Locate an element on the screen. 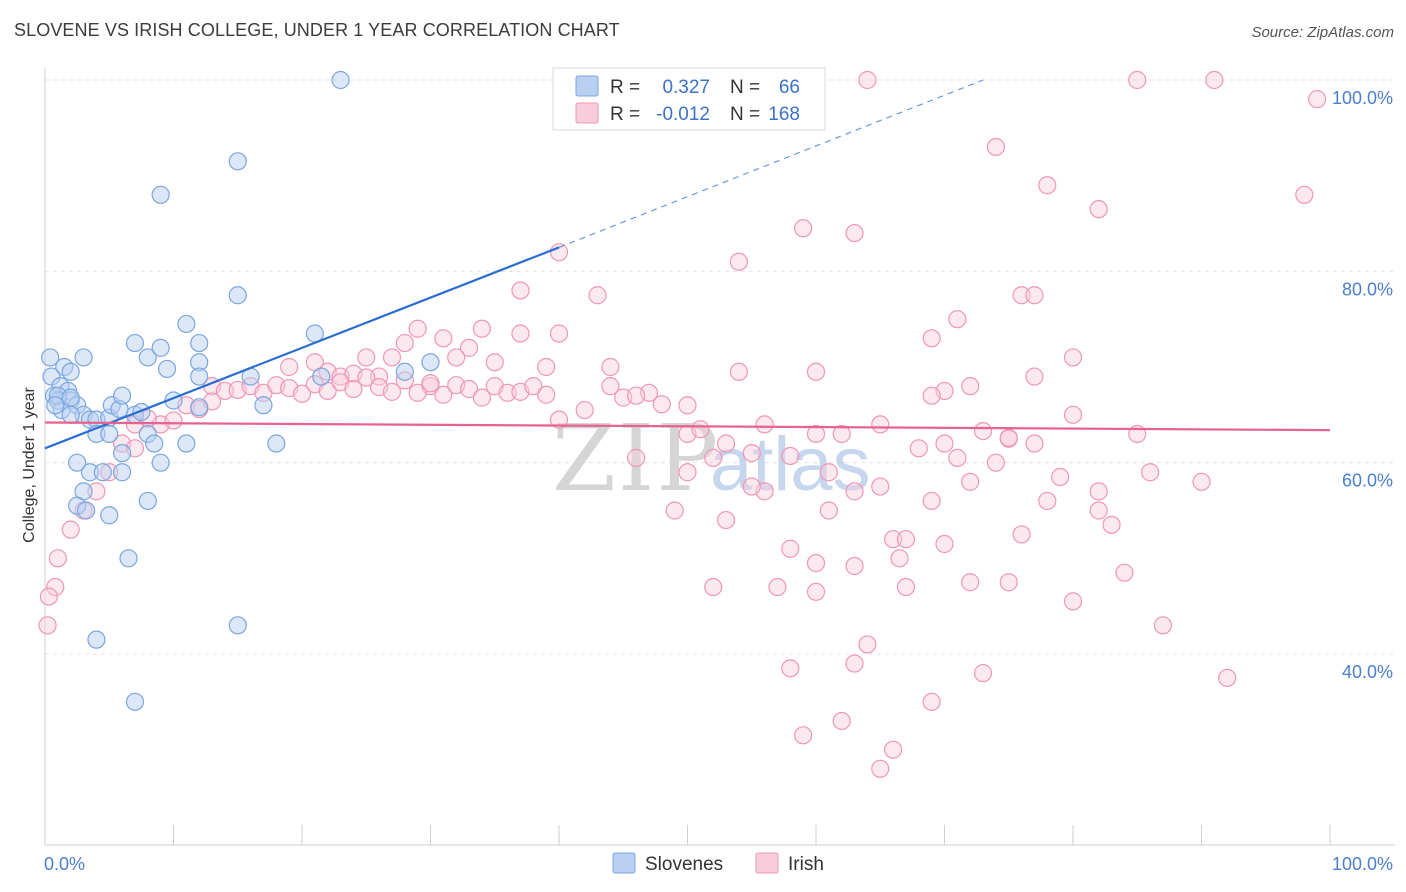  x-tick-labels: 0.0% 100.0% is located at coordinates (718, 864).